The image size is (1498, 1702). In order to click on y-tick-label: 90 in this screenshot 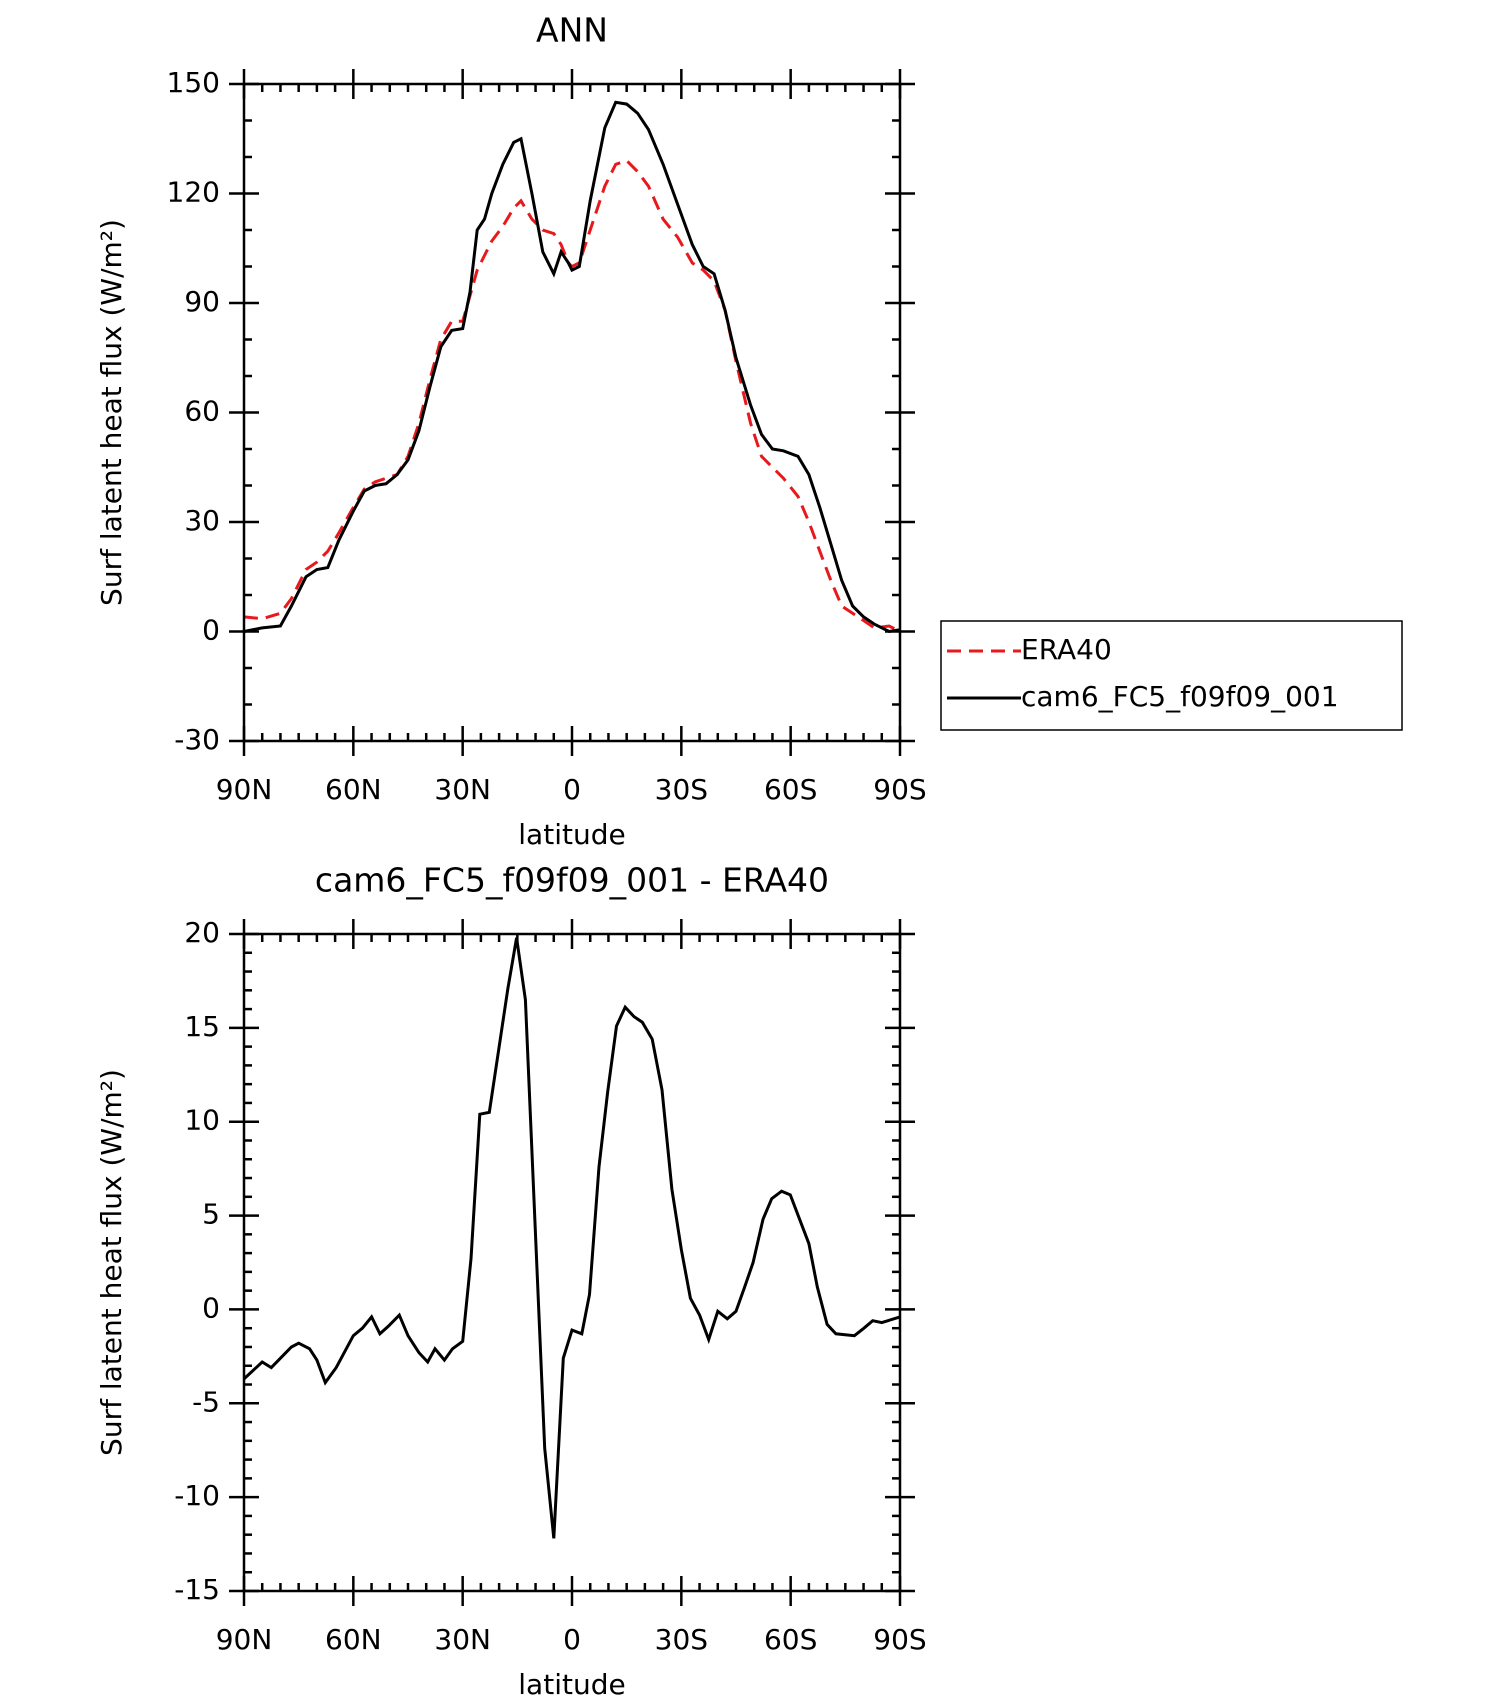, I will do `click(202, 301)`.